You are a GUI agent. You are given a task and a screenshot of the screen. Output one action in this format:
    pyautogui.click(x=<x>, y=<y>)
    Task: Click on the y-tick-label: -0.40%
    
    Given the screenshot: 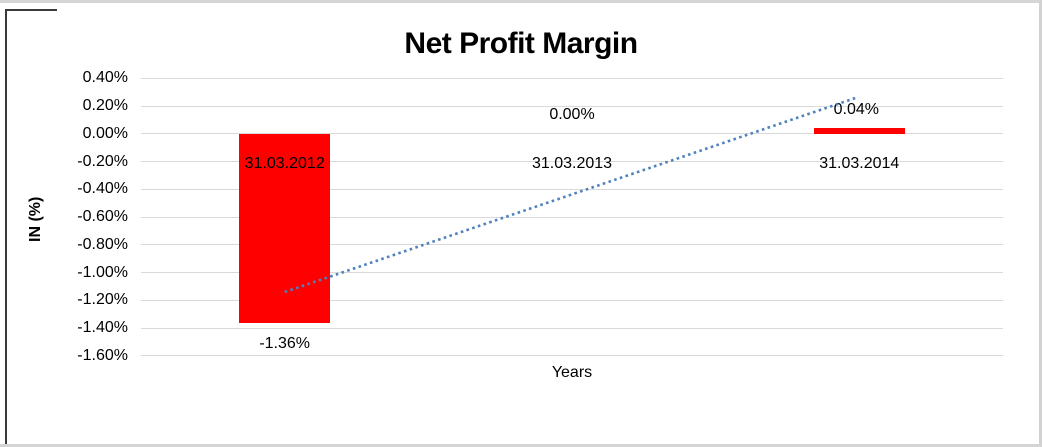 What is the action you would take?
    pyautogui.click(x=102, y=189)
    